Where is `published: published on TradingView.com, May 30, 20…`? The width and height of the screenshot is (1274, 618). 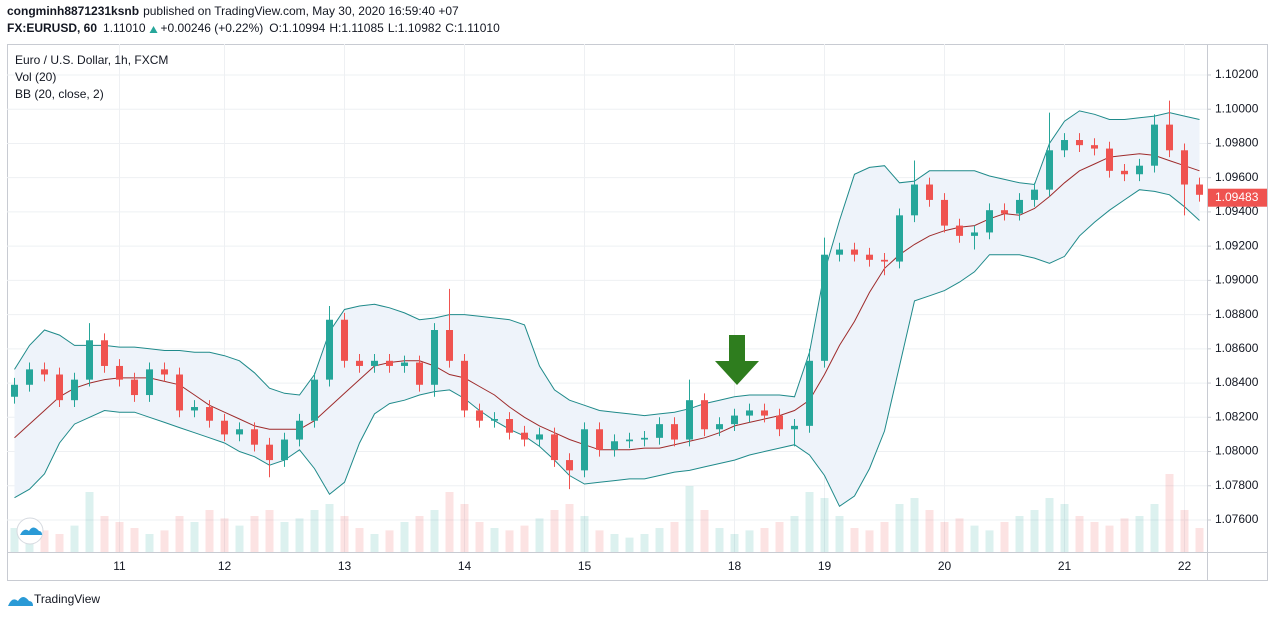 published: published on TradingView.com, May 30, 20… is located at coordinates (301, 11).